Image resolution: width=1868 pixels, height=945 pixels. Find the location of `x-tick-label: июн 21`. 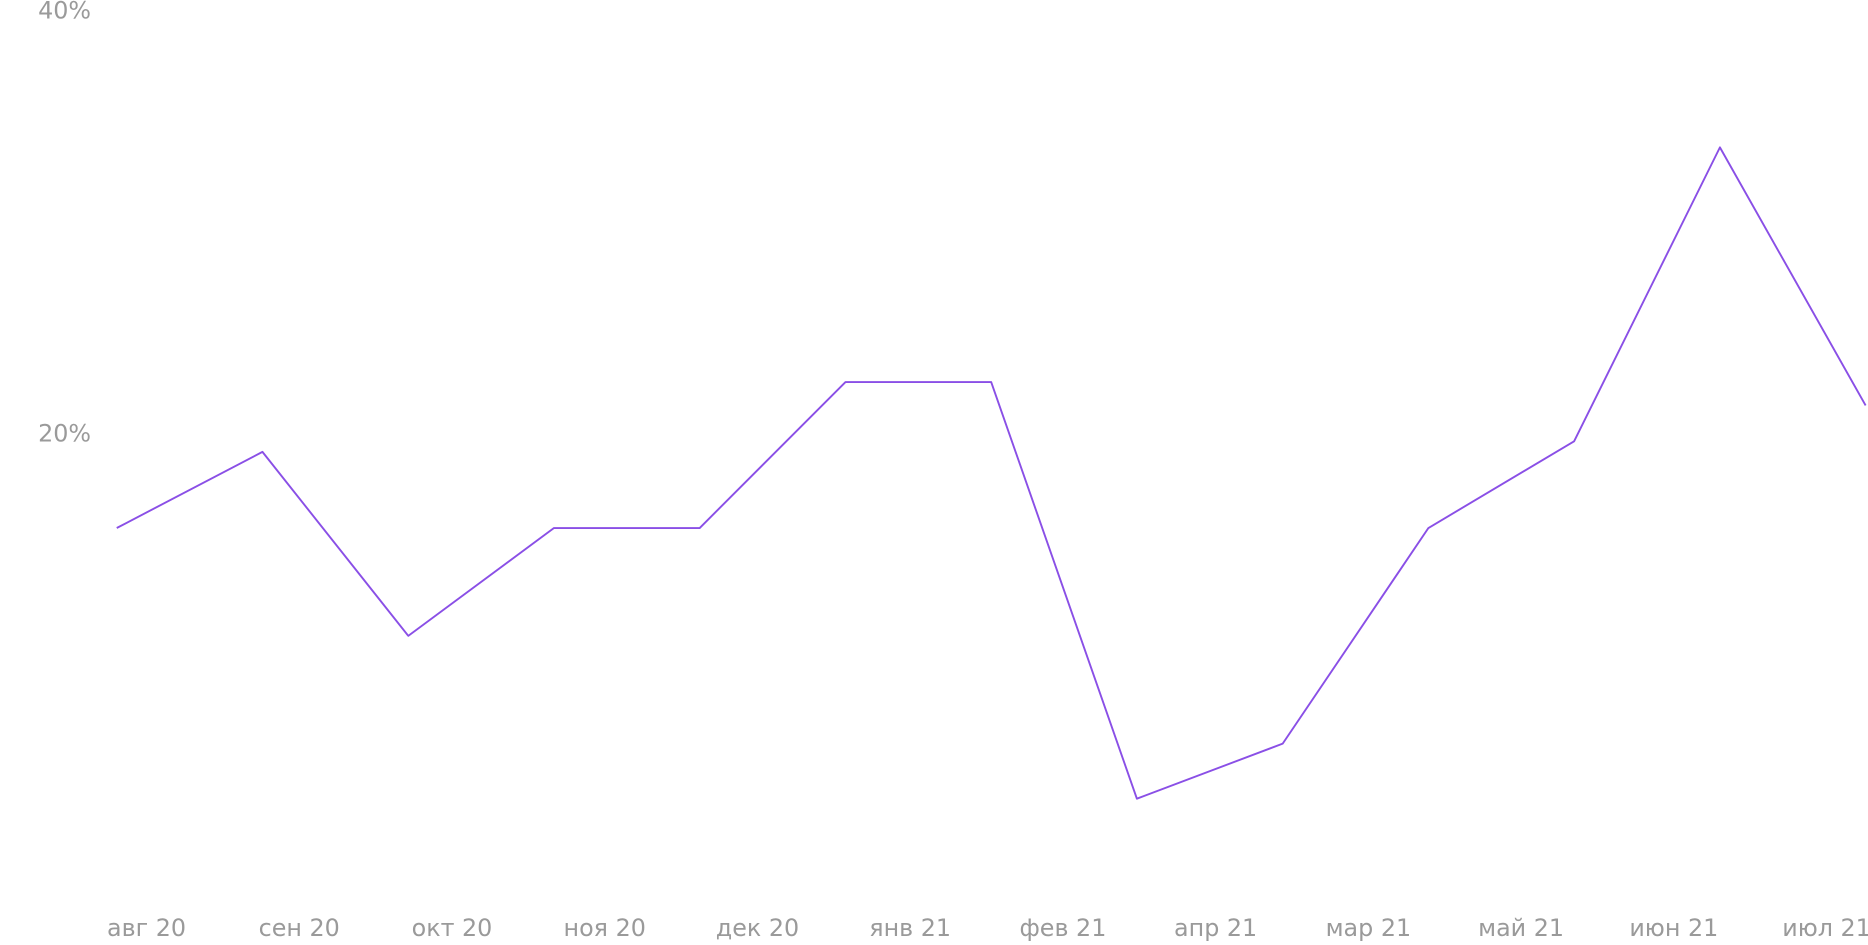

x-tick-label: июн 21 is located at coordinates (1673, 928).